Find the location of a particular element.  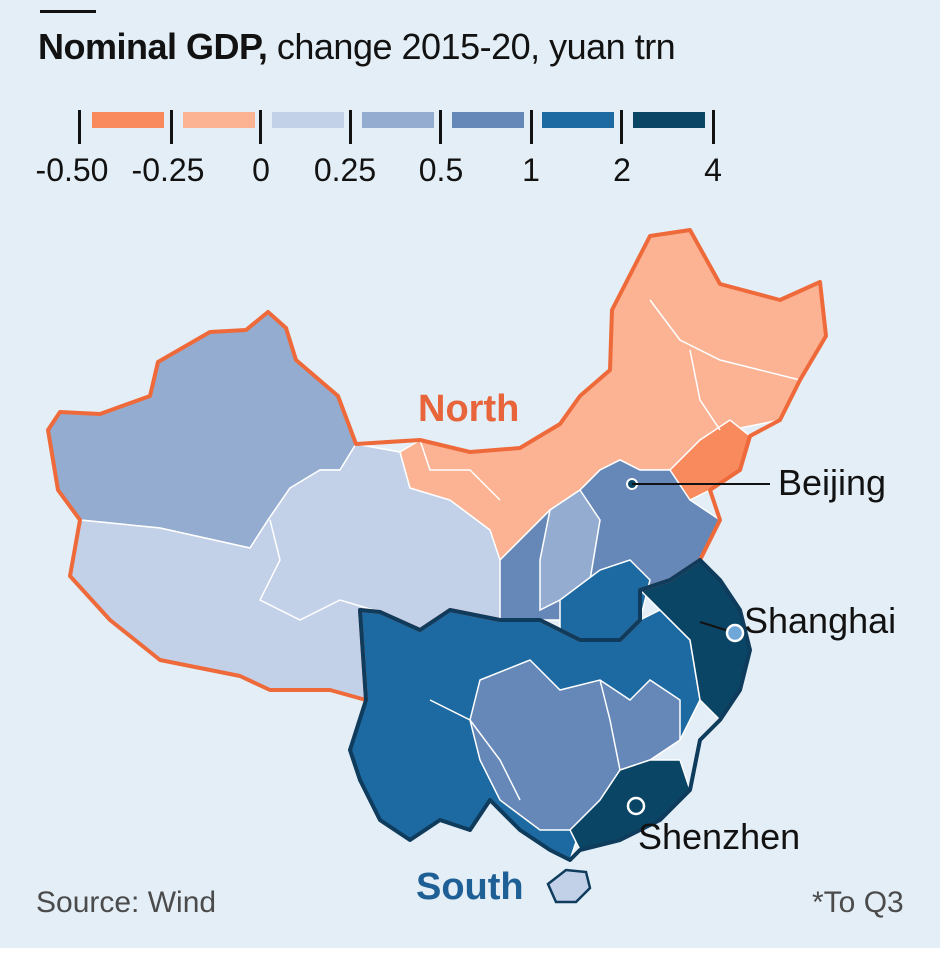

footnote: *To Q3 is located at coordinates (858, 902).